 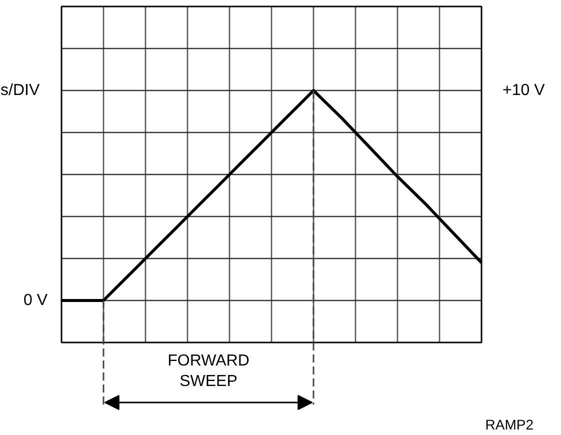 What do you see at coordinates (509, 424) in the screenshot?
I see `text: RAMP2` at bounding box center [509, 424].